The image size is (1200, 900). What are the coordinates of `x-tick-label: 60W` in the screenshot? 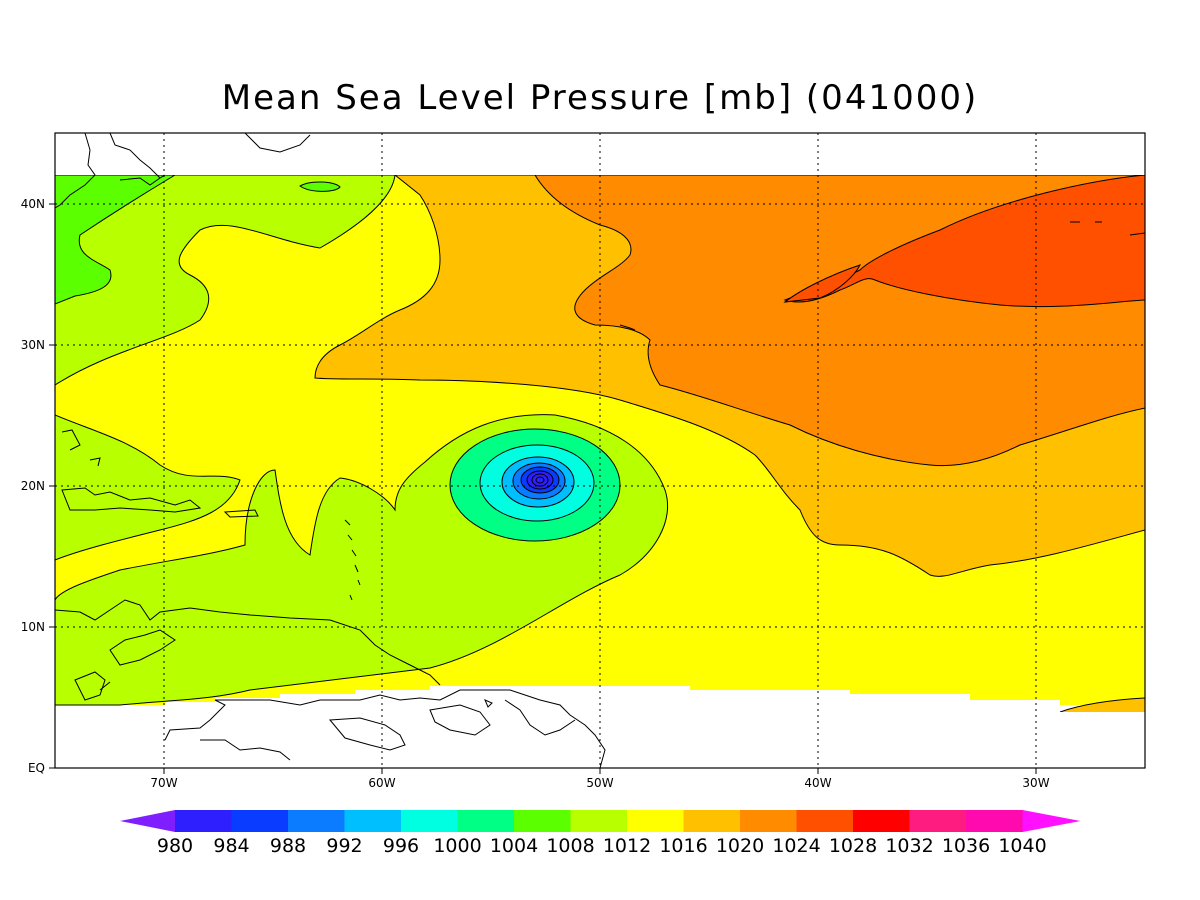 It's located at (381, 783).